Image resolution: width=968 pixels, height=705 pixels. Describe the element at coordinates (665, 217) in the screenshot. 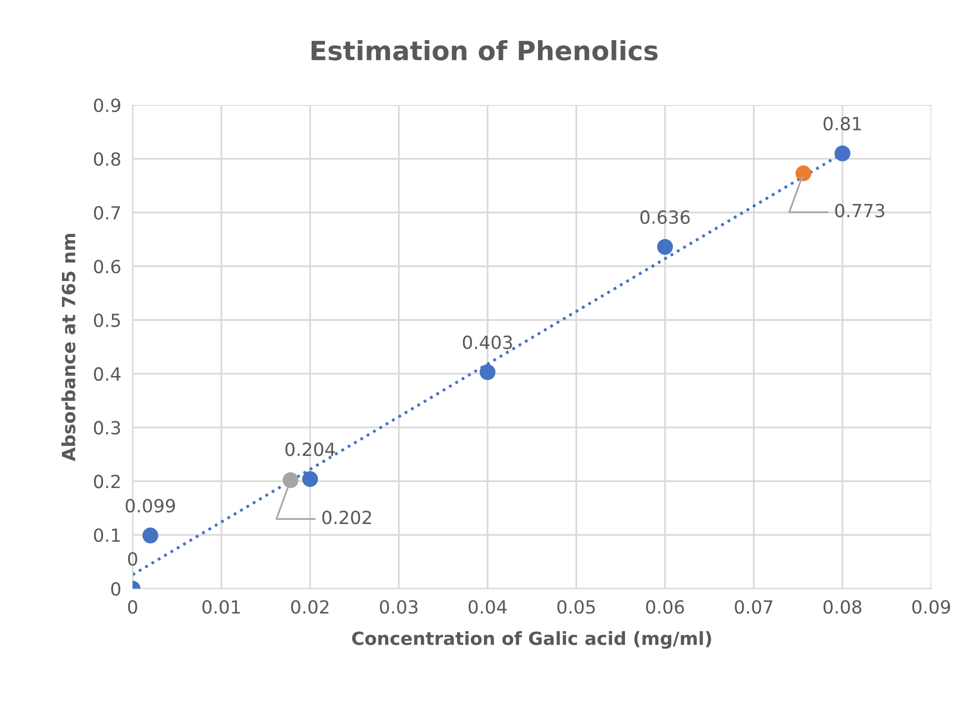

I see `data-label: 0.636` at that location.